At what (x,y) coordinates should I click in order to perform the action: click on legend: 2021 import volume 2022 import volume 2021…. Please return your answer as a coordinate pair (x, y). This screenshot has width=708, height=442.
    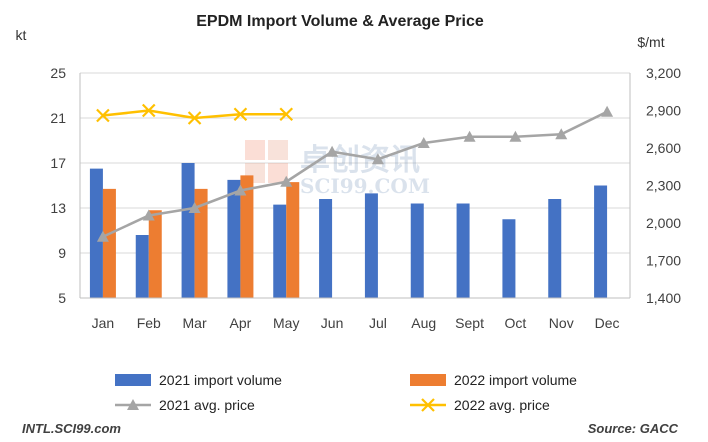
    Looking at the image, I should click on (346, 392).